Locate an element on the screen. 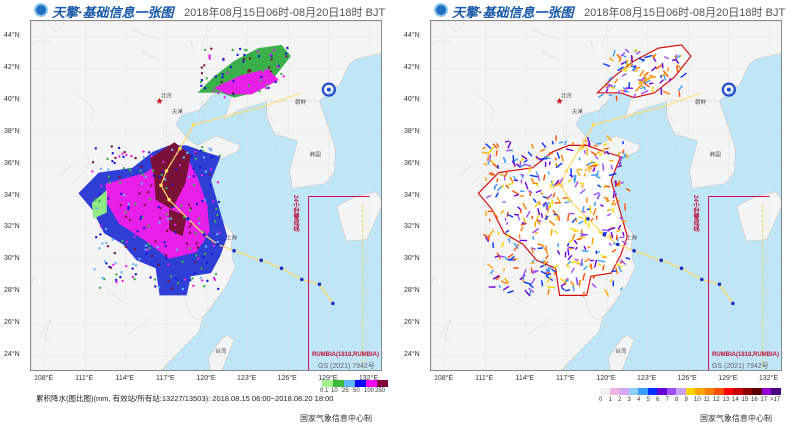 The width and height of the screenshot is (800, 430). place-label: 北京 is located at coordinates (567, 96).